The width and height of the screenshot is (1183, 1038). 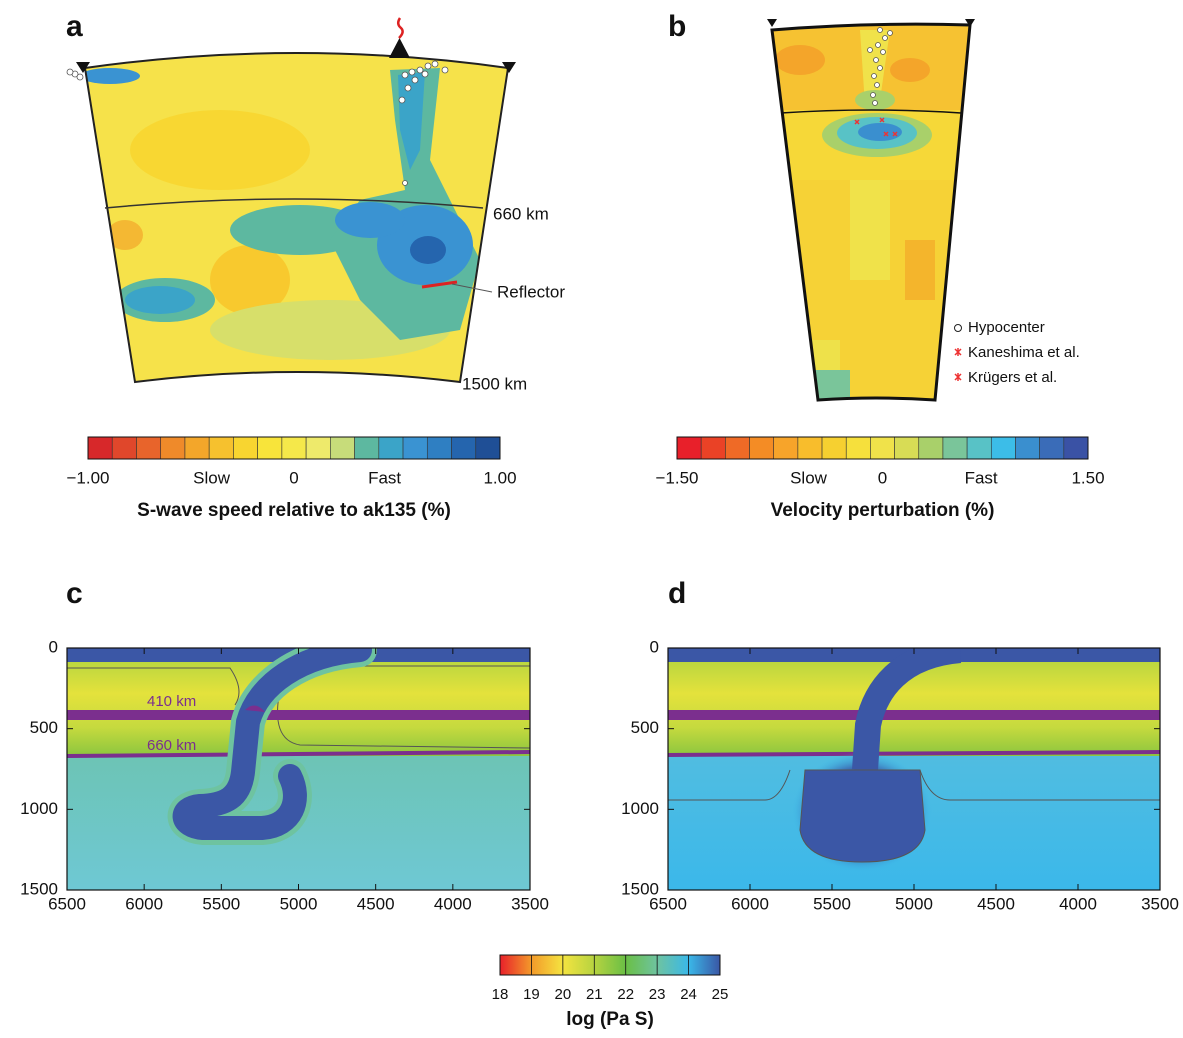 I want to click on legend-label: Kaneshima et al., so click(x=1024, y=352).